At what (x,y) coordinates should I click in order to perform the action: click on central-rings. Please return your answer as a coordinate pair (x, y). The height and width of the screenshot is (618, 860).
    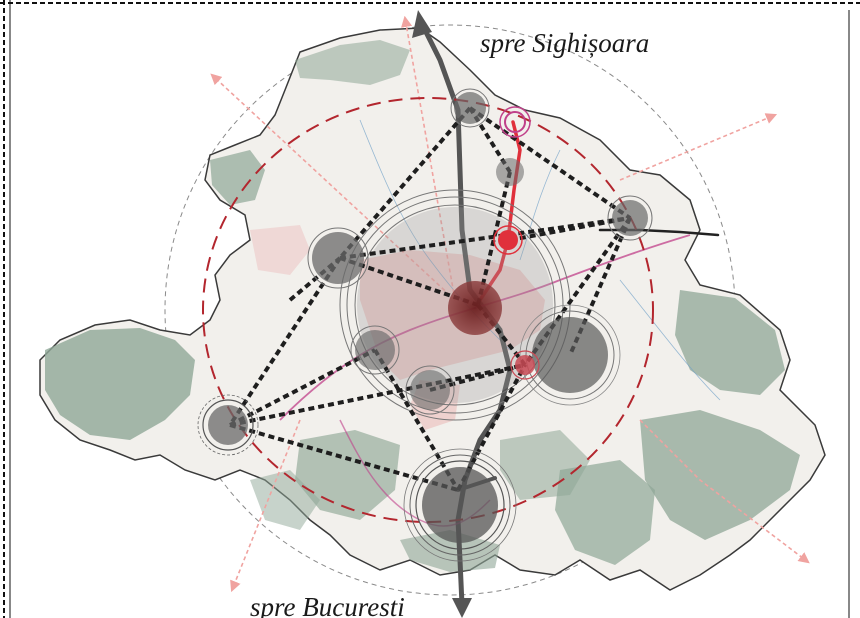
    Looking at the image, I should click on (455, 305).